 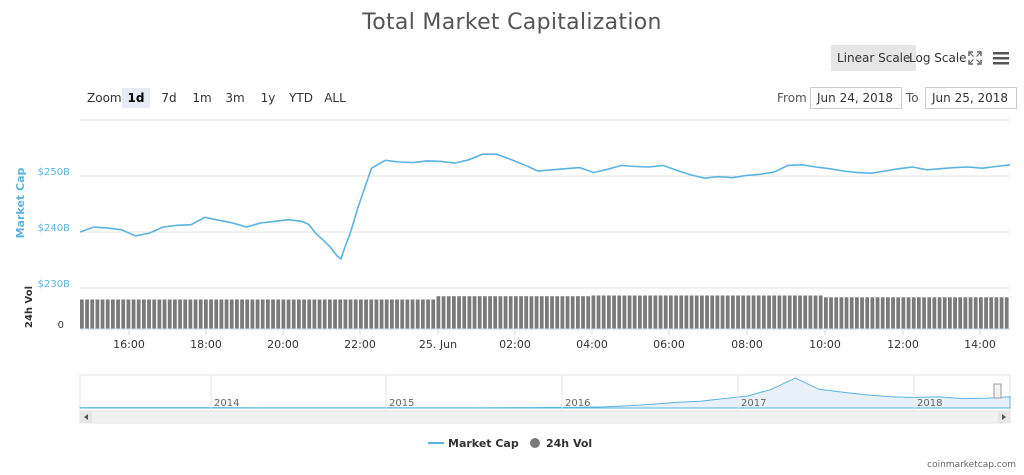 What do you see at coordinates (1001, 58) in the screenshot?
I see `menu-icon` at bounding box center [1001, 58].